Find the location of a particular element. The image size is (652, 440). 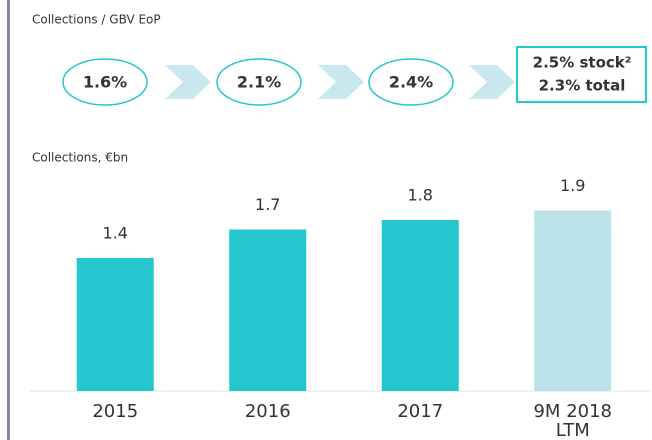

ratio: 2.4% is located at coordinates (411, 82).